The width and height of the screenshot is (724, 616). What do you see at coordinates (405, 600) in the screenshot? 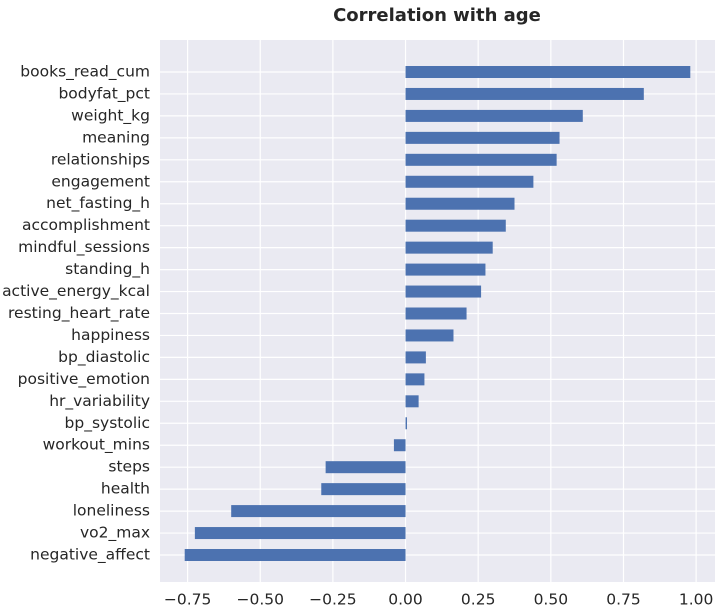
I see `x-tick-label: 0.00` at bounding box center [405, 600].